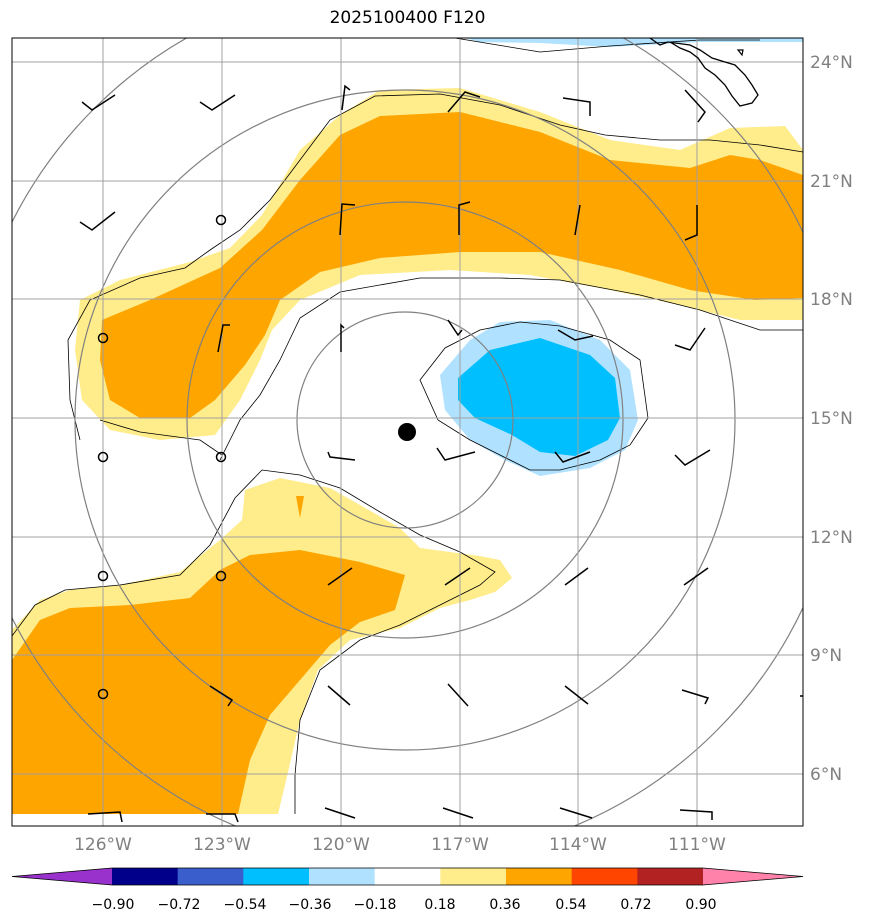 Image resolution: width=873 pixels, height=924 pixels. I want to click on colorbar-tick-label: −0.36, so click(310, 905).